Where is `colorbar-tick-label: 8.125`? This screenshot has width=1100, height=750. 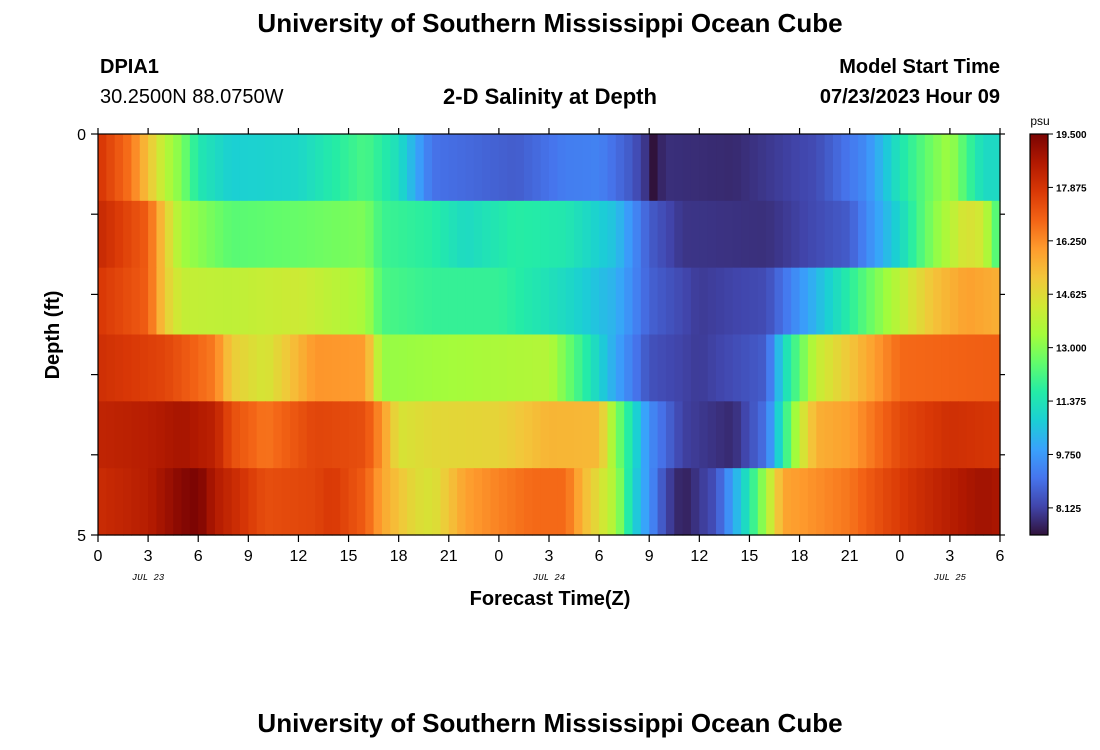 colorbar-tick-label: 8.125 is located at coordinates (1068, 509).